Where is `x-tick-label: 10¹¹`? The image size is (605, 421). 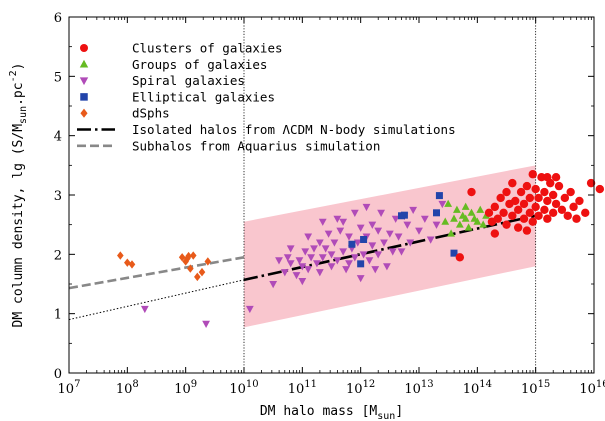 x-tick-label: 10¹¹ is located at coordinates (302, 388).